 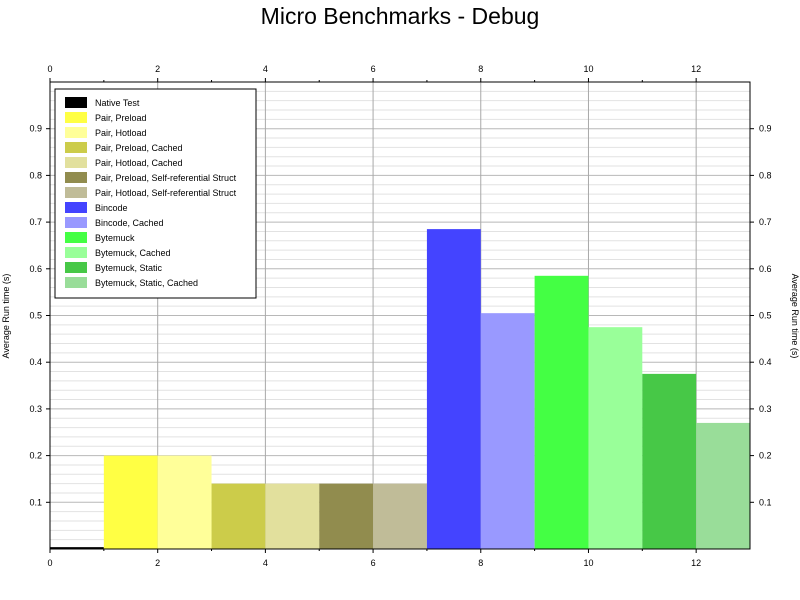 I want to click on bar-native-test, so click(x=77, y=548).